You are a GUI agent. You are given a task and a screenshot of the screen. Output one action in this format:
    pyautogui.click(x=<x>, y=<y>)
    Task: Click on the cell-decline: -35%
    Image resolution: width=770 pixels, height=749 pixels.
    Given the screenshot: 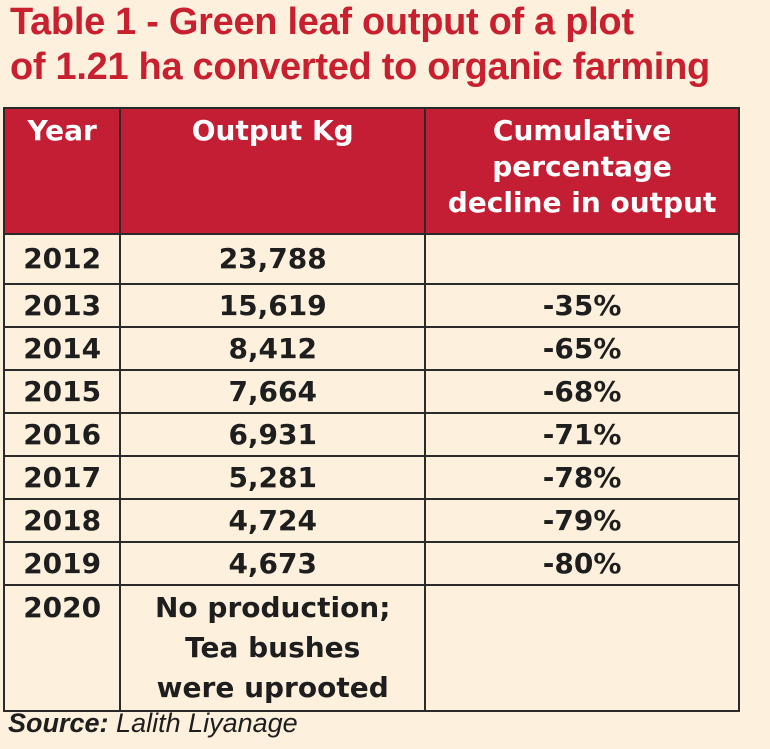 What is the action you would take?
    pyautogui.click(x=582, y=305)
    